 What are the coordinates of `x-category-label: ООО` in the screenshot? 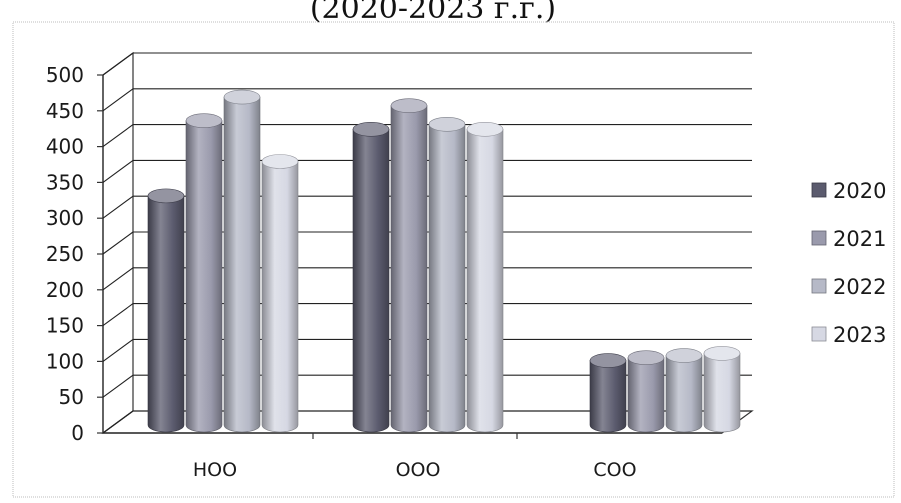 It's located at (418, 470).